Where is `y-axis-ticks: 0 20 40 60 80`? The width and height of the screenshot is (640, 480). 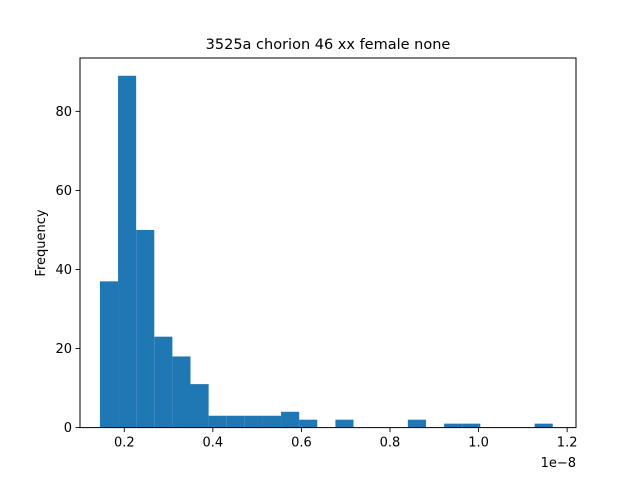 y-axis-ticks: 0 20 40 60 80 is located at coordinates (67, 270).